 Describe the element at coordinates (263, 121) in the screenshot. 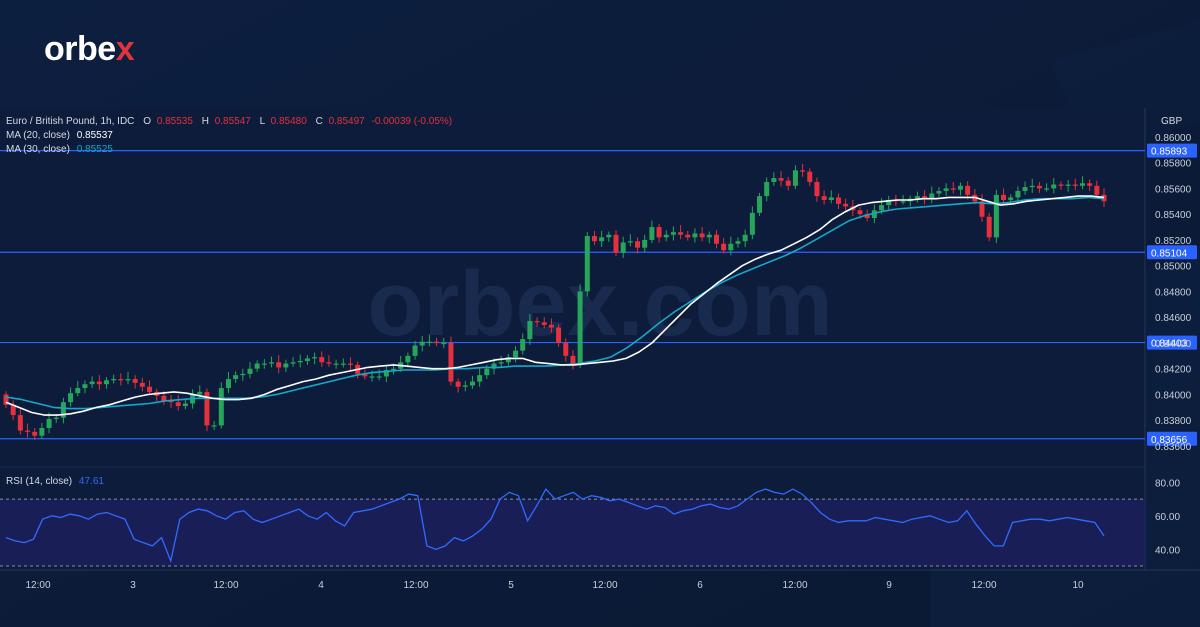

I see `legend-l-label: L` at that location.